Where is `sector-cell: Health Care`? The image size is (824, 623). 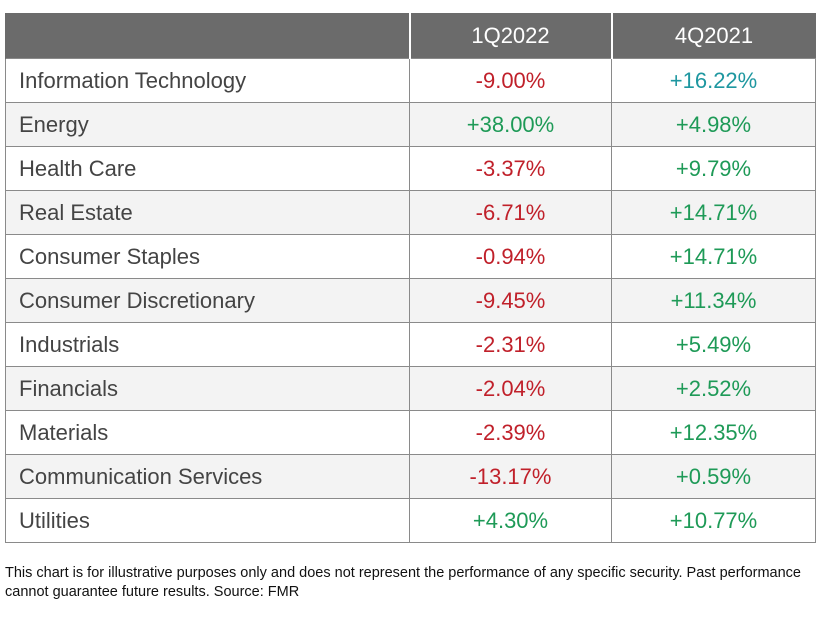
sector-cell: Health Care is located at coordinates (207, 168).